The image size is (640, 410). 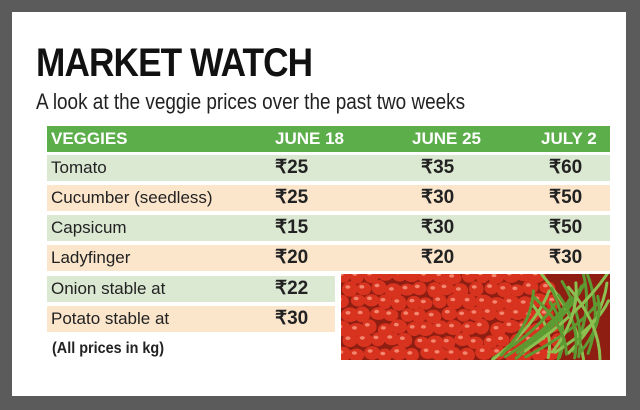 I want to click on header-june-25: JUNE 25, so click(x=446, y=138).